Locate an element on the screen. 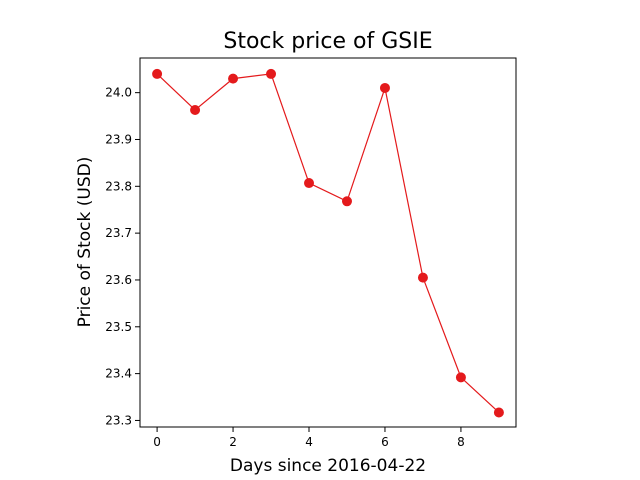 The width and height of the screenshot is (640, 480). y-tick-label: 24.0 is located at coordinates (118, 93).